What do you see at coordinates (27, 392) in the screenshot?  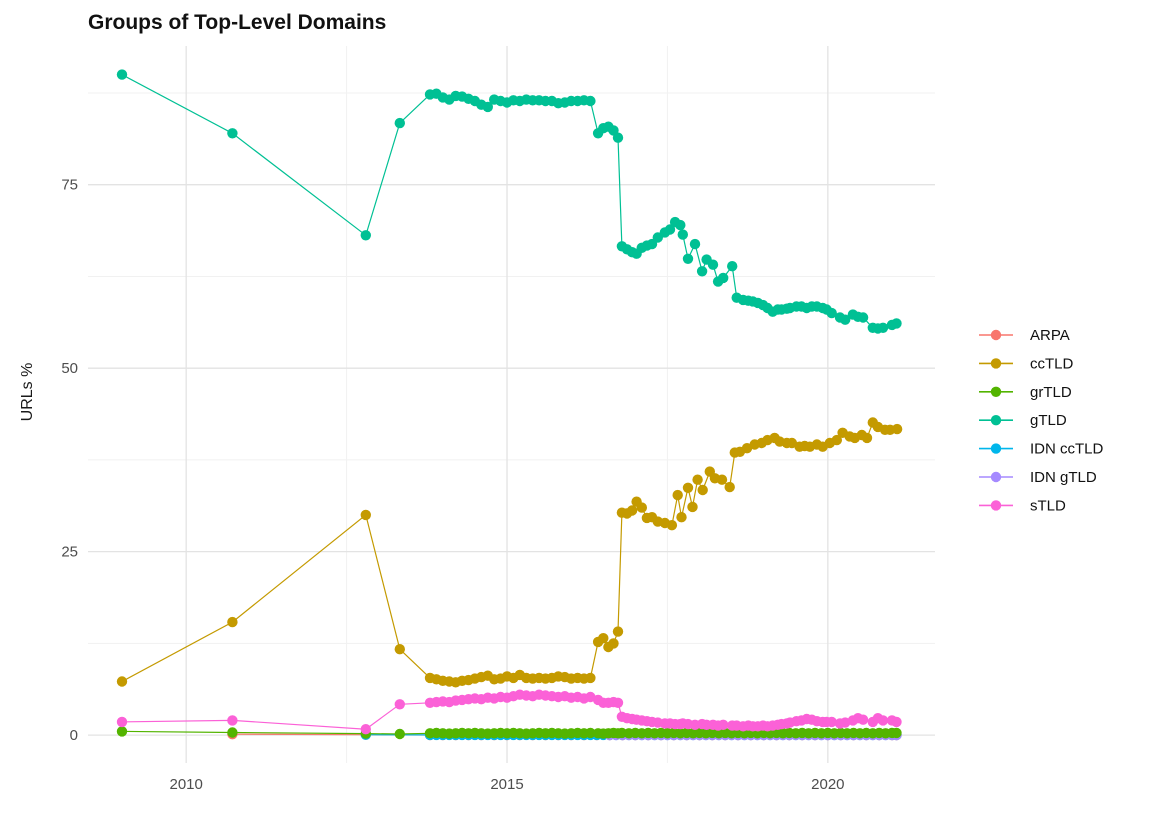 I see `y-axis-title: URLs %` at bounding box center [27, 392].